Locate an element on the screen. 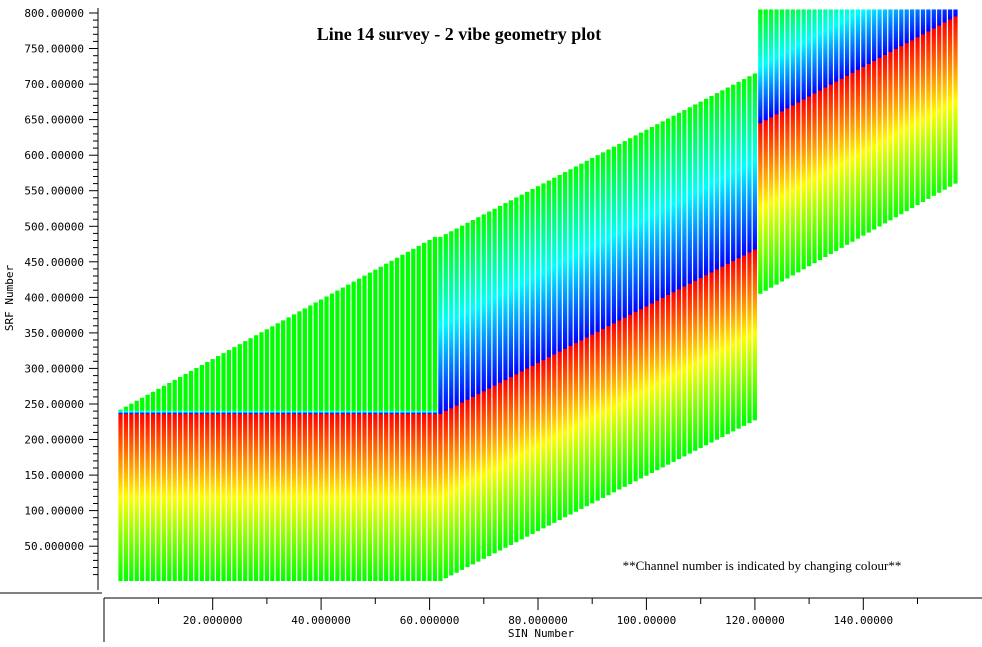  x-tick-label: 80.000000 is located at coordinates (538, 620).